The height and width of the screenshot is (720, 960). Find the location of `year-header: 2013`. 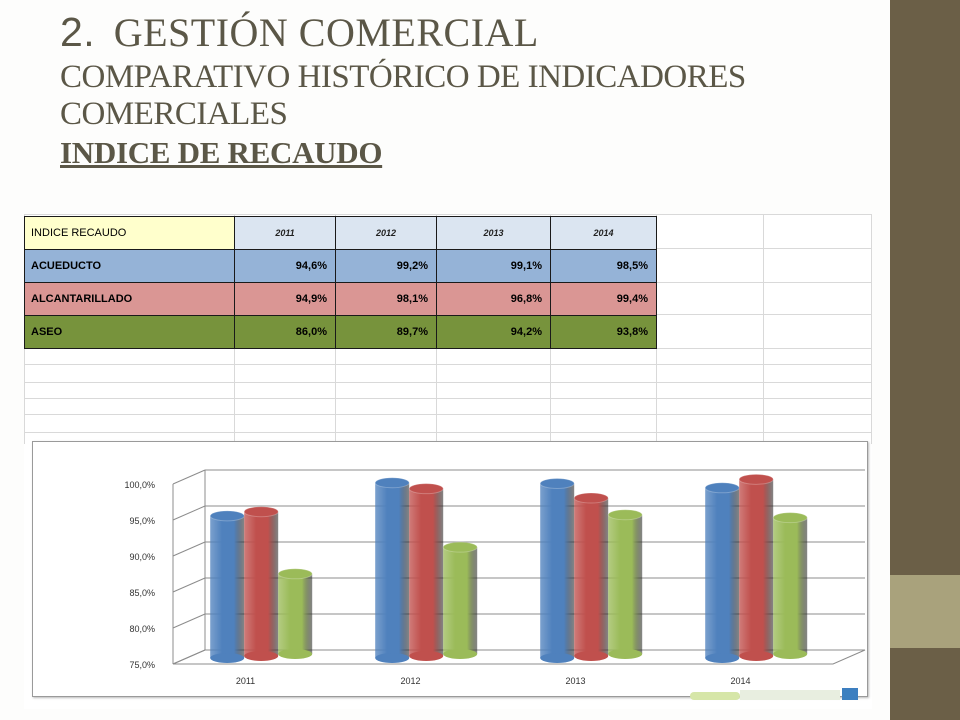

year-header: 2013 is located at coordinates (493, 233).